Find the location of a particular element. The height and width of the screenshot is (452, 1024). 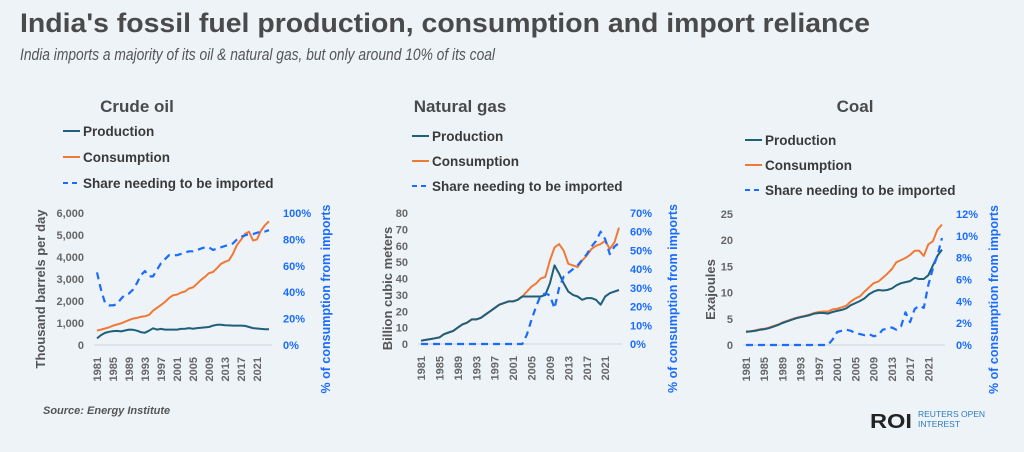

logo-line-1: REUTERS OPEN is located at coordinates (951, 414).